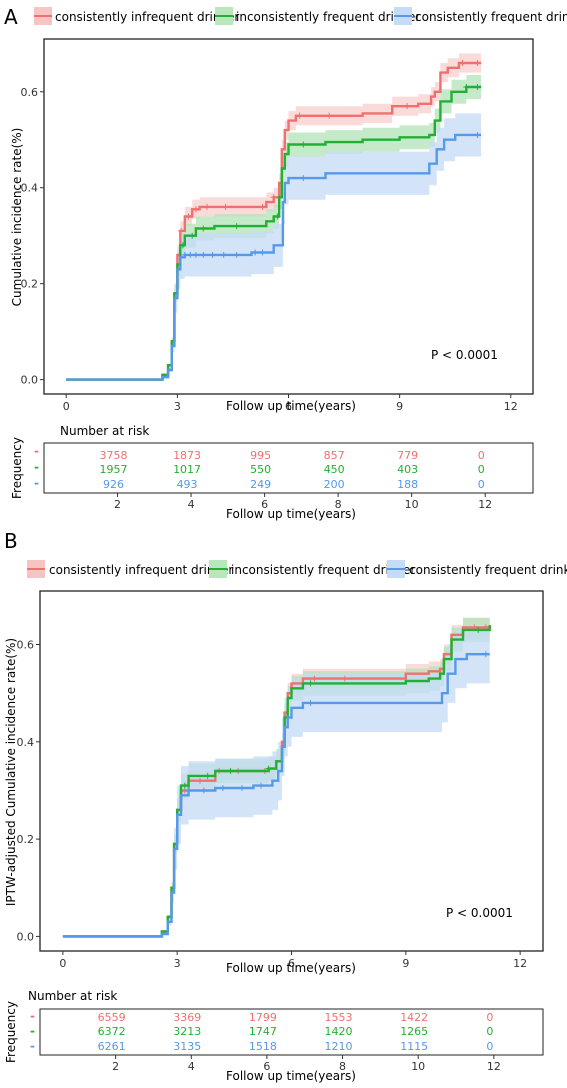 The image size is (567, 1088). What do you see at coordinates (480, 16) in the screenshot?
I see `legend-item: consistently frequent drinker` at bounding box center [480, 16].